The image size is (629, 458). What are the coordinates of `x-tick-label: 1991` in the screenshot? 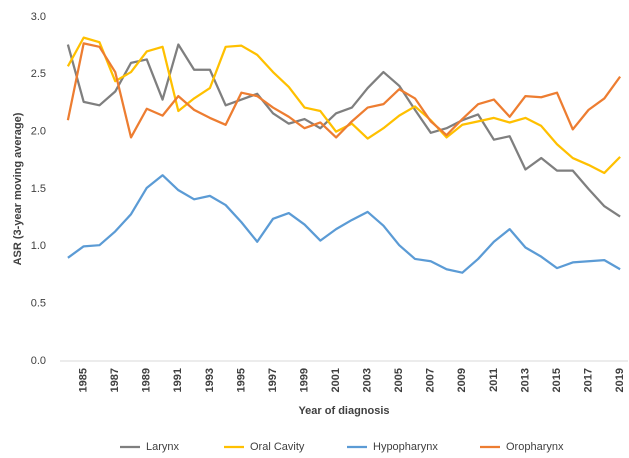 It's located at (178, 380).